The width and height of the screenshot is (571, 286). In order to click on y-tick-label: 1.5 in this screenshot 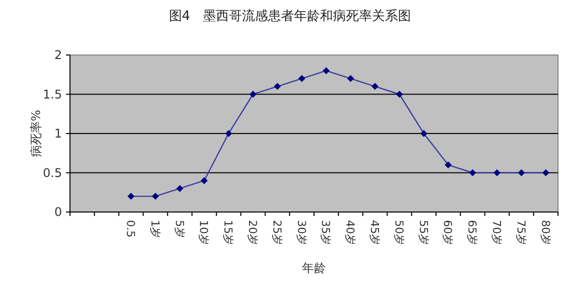, I will do `click(52, 94)`.